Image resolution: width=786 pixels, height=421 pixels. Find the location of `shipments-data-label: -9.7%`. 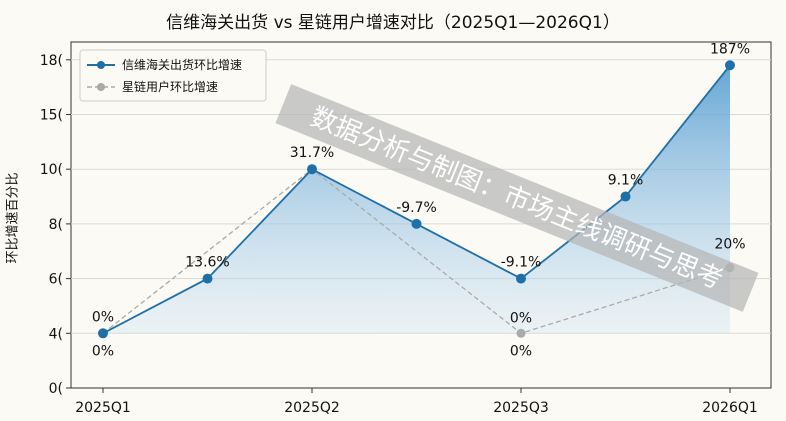

shipments-data-label: -9.7% is located at coordinates (416, 208).